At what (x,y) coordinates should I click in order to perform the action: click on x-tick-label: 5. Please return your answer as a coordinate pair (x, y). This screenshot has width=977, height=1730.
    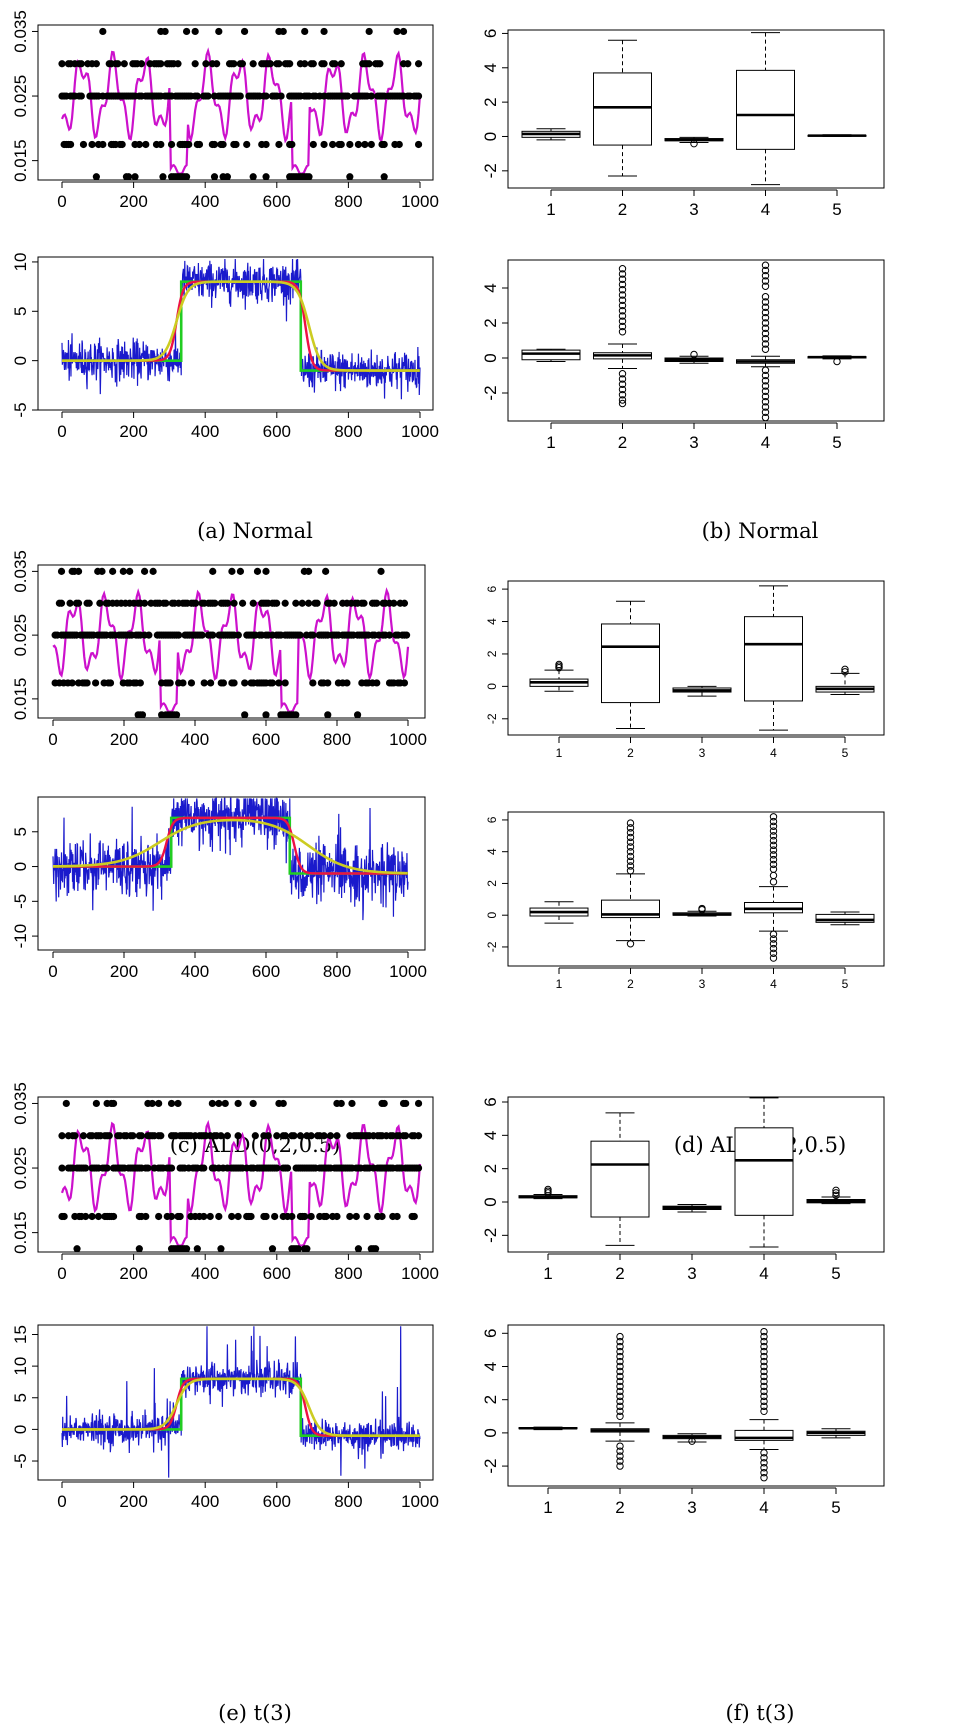
    Looking at the image, I should click on (845, 753).